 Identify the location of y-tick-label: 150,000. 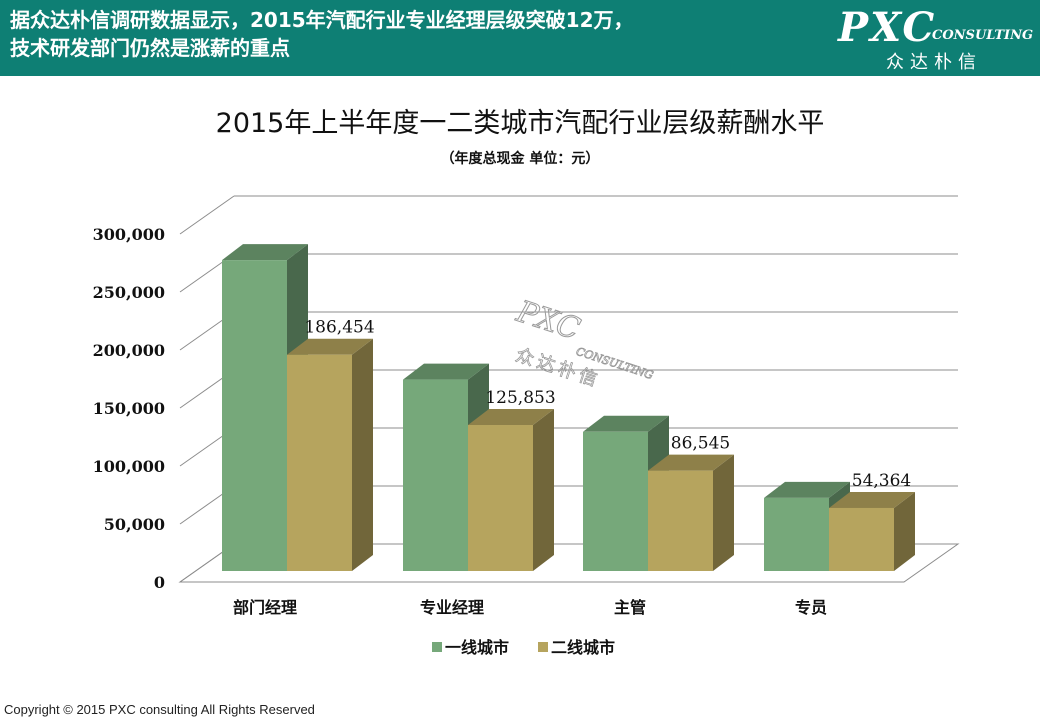
(129, 408).